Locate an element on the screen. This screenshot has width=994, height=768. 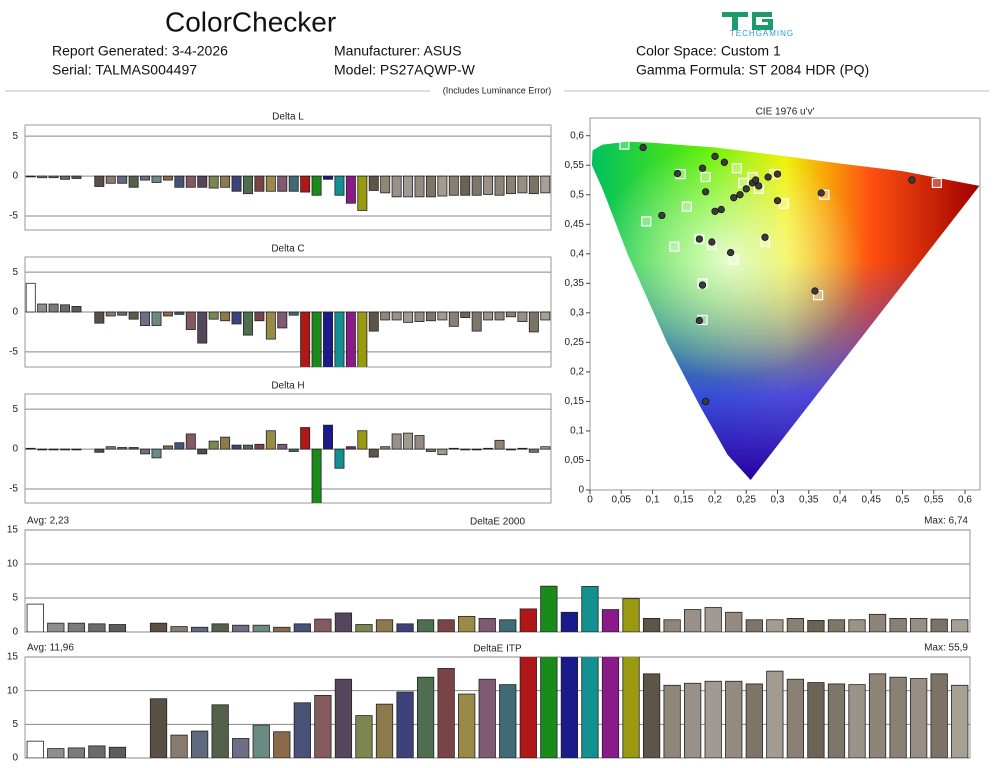
y-tick-label: 0,35 is located at coordinates (575, 283).